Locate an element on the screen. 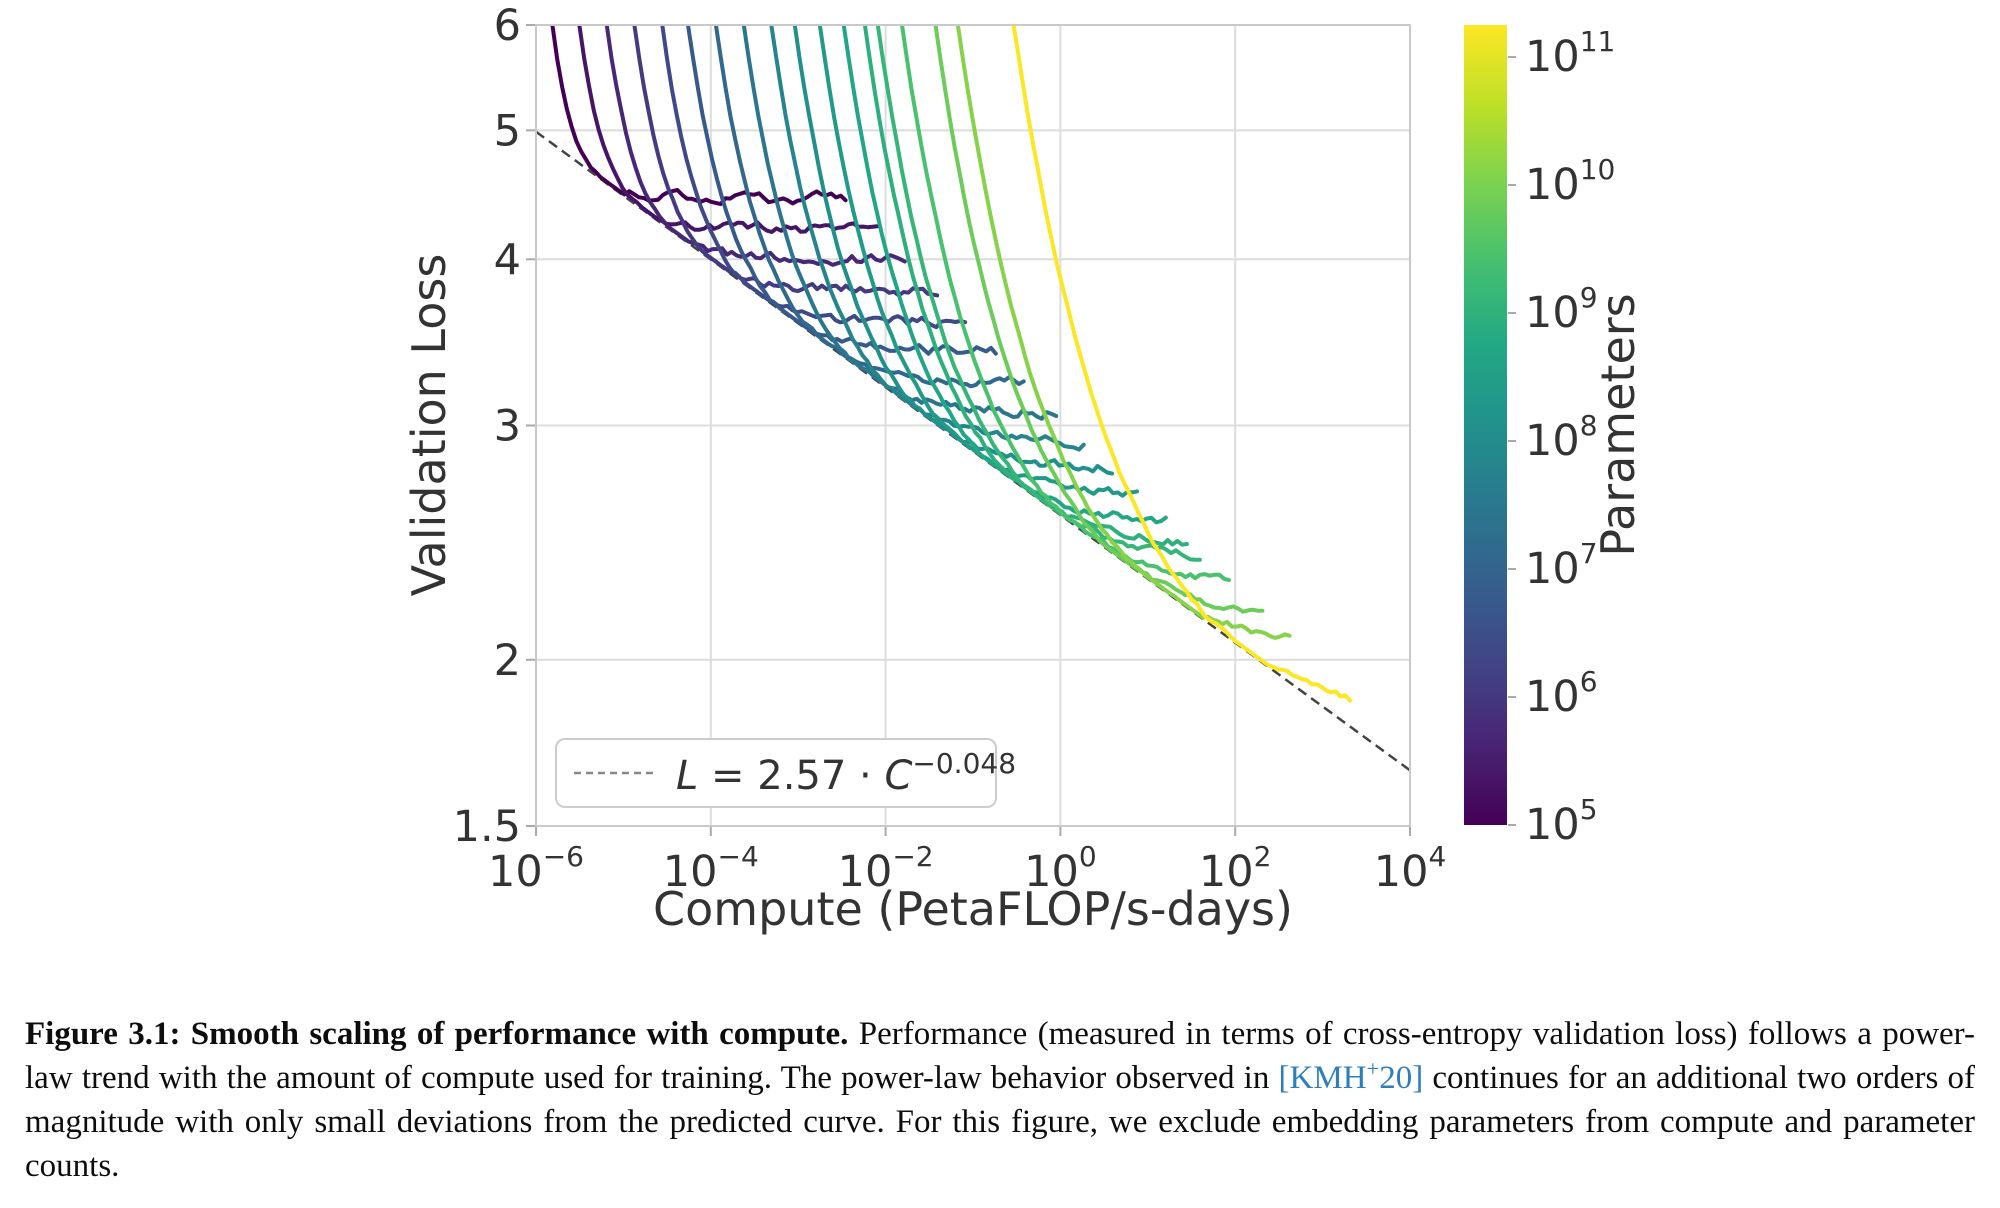  loss-curve-1e11.24 is located at coordinates (1182, 364).